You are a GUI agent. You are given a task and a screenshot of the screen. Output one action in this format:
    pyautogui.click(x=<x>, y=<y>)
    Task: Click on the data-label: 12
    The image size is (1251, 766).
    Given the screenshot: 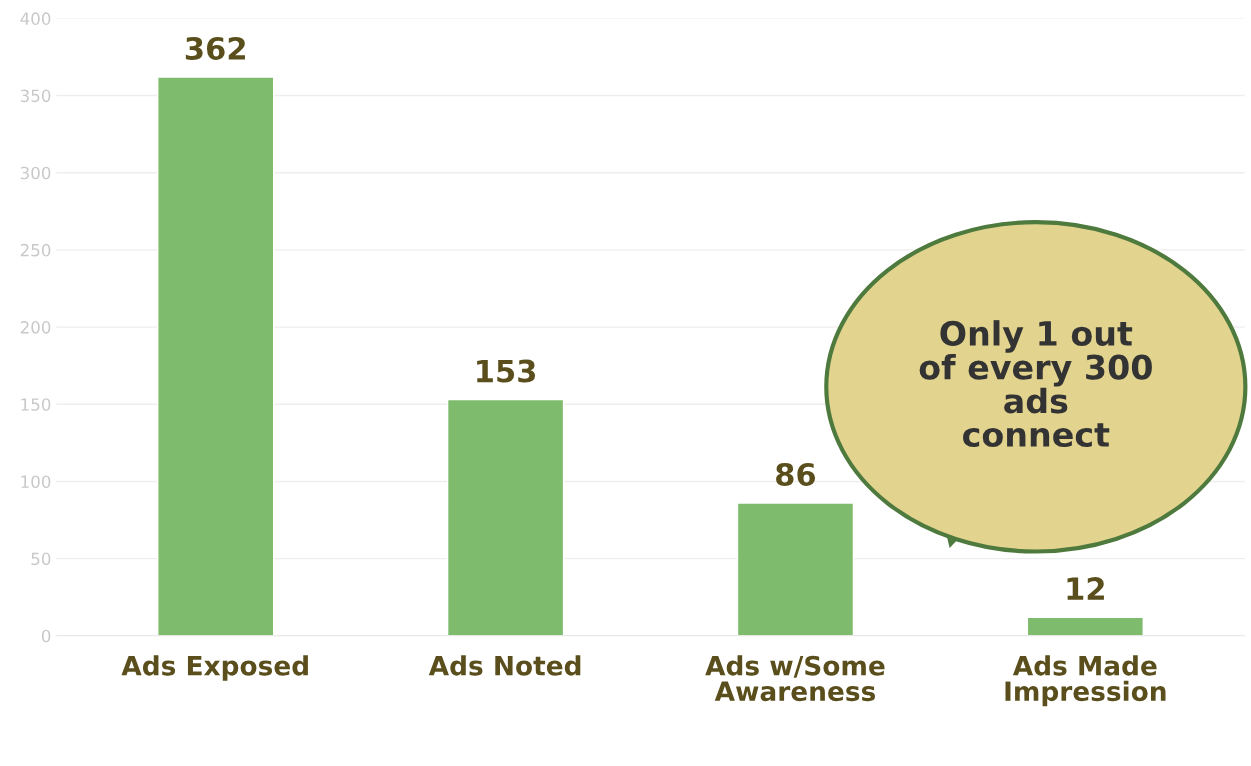 What is the action you would take?
    pyautogui.click(x=1085, y=588)
    